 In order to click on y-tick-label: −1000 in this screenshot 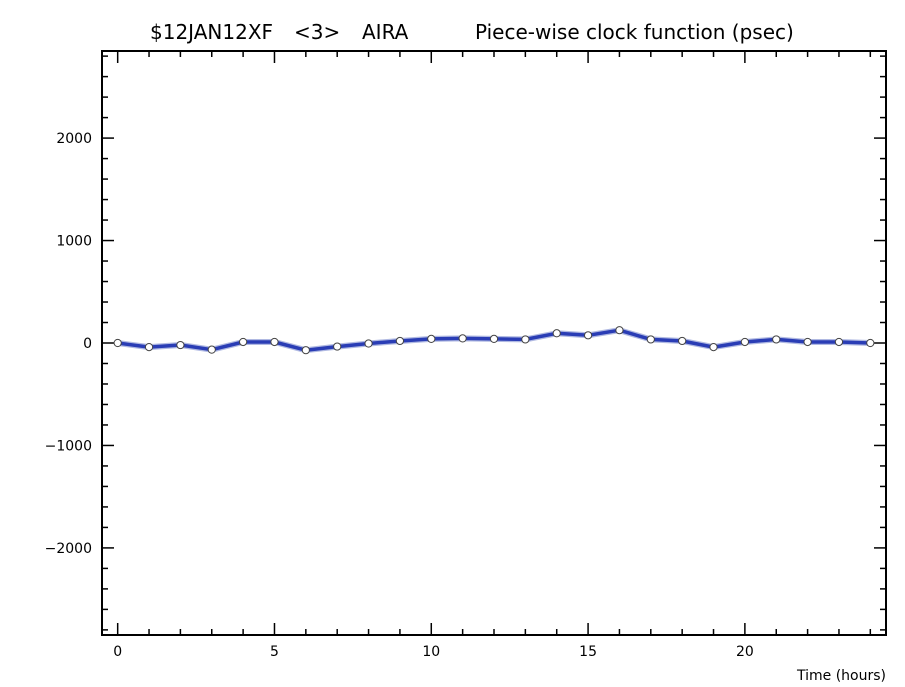, I will do `click(68, 446)`.